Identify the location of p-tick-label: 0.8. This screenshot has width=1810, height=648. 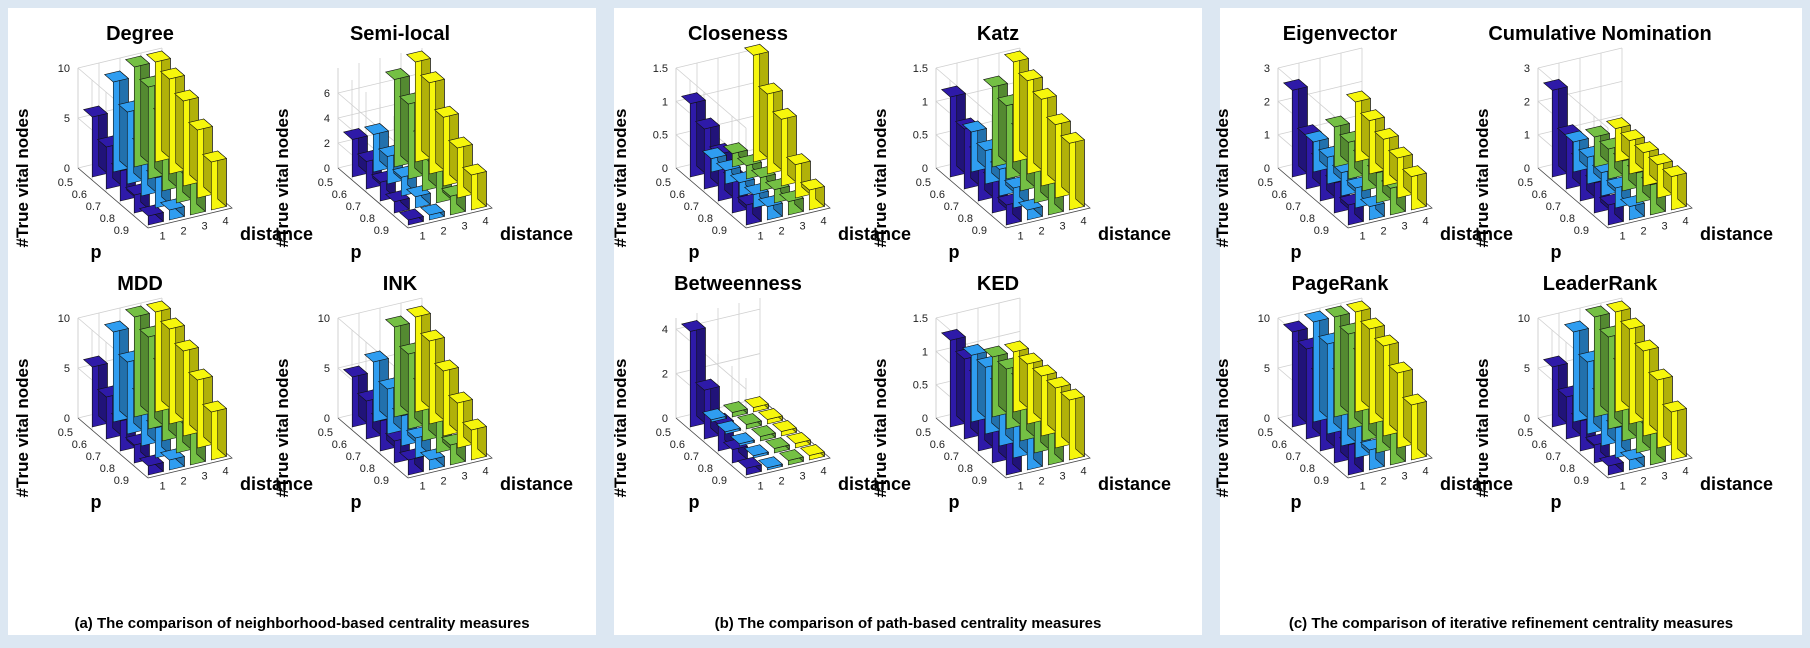
(367, 219).